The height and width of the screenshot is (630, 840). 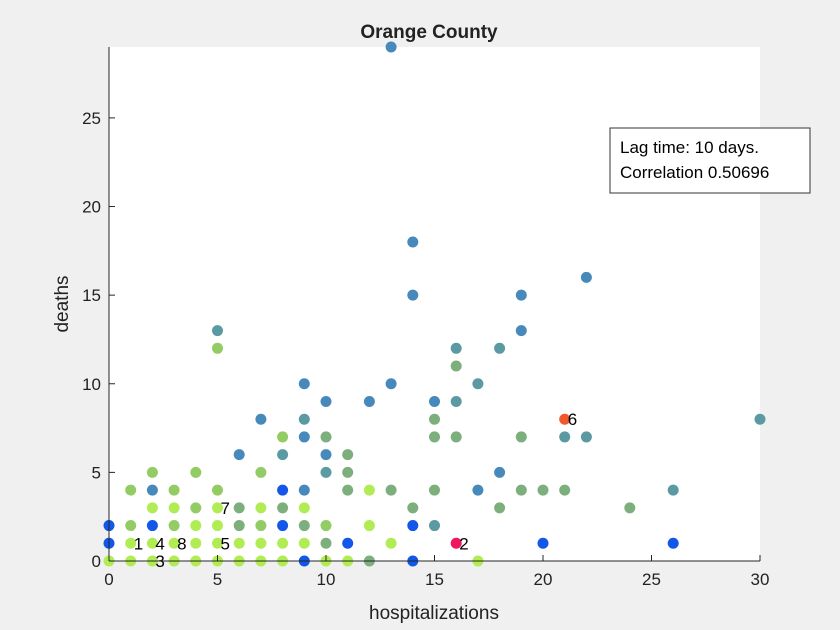 What do you see at coordinates (651, 579) in the screenshot?
I see `x-tick-label: 25` at bounding box center [651, 579].